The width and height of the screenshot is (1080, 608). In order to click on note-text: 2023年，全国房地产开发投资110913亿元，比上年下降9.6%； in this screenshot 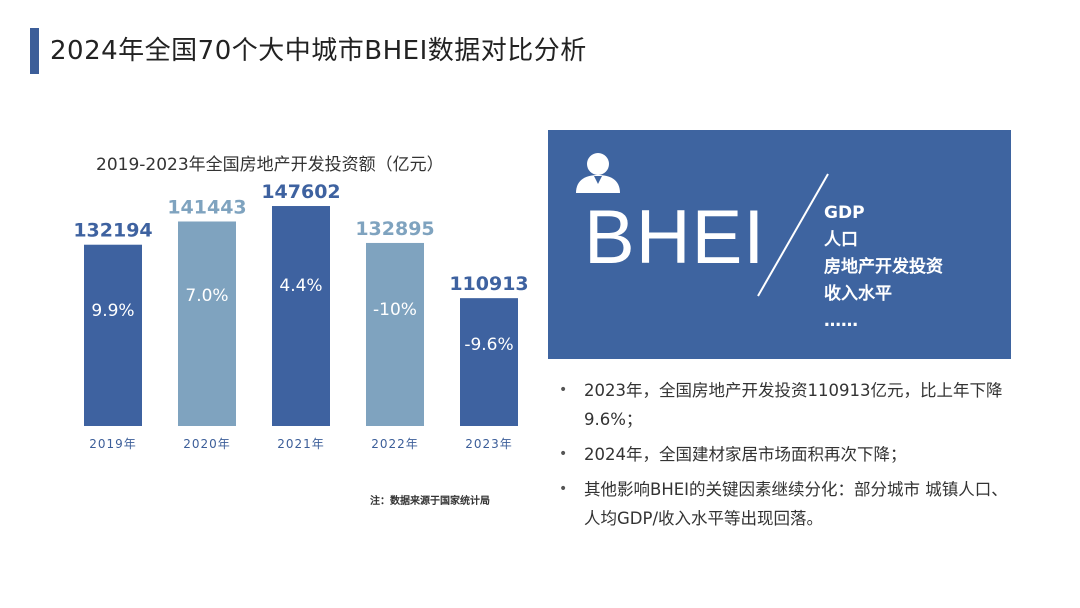, I will do `click(793, 405)`.